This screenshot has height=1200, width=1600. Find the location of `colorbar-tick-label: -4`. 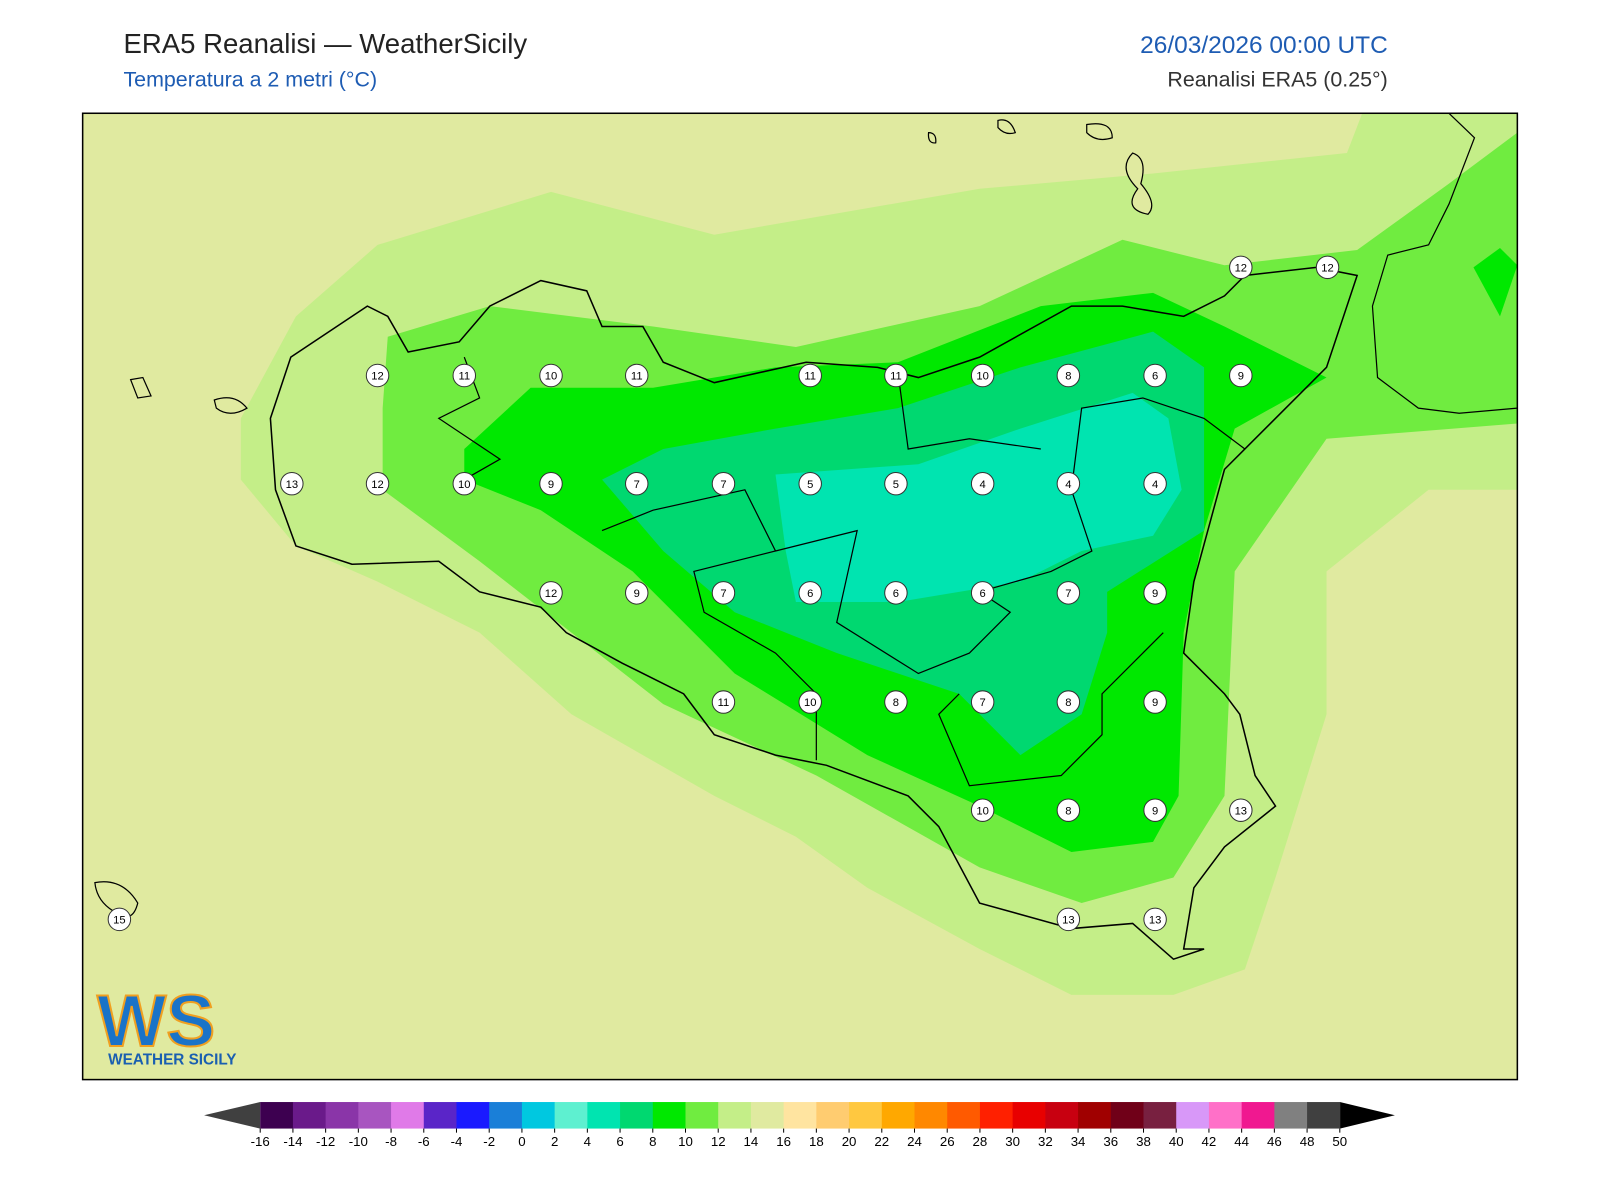

colorbar-tick-label: -4 is located at coordinates (457, 1141).